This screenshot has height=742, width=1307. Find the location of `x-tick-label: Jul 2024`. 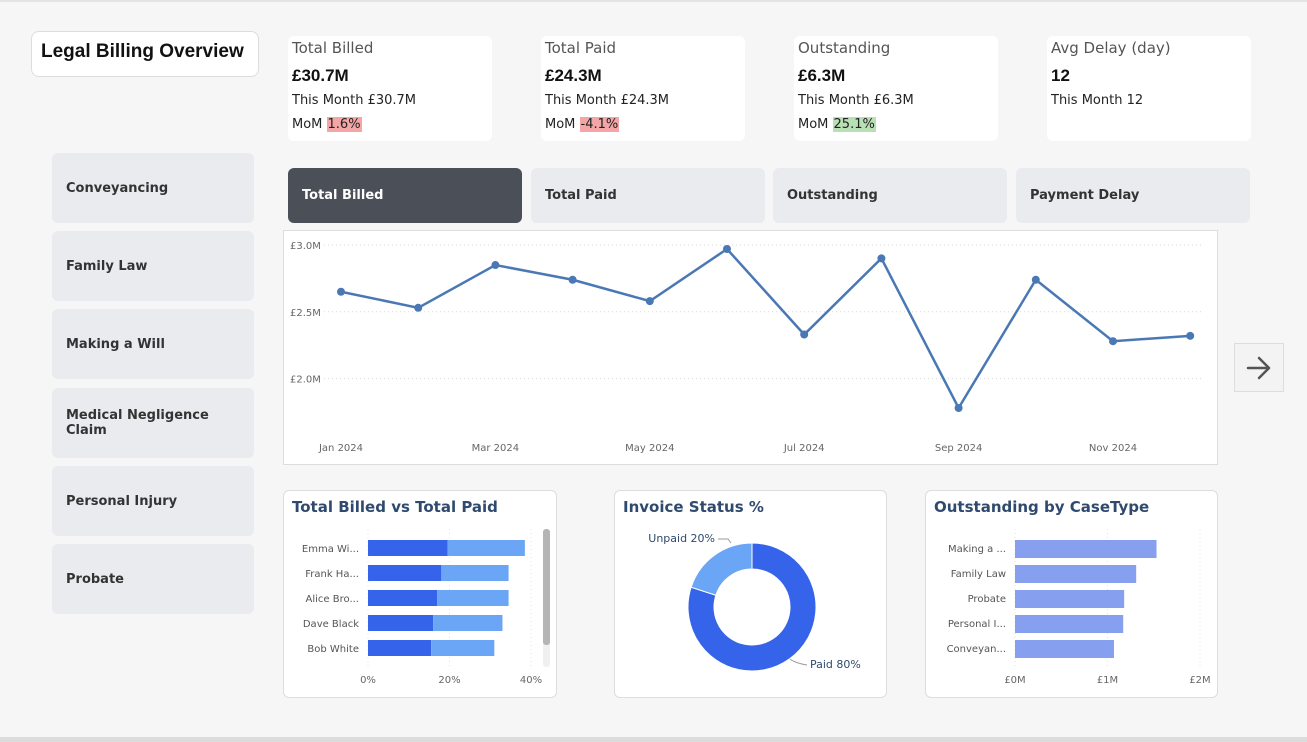

x-tick-label: Jul 2024 is located at coordinates (804, 448).